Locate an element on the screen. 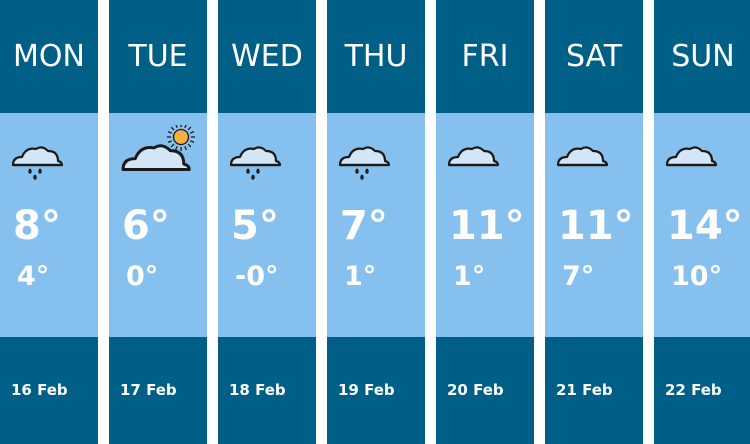  date-band: 20 Feb is located at coordinates (485, 390).